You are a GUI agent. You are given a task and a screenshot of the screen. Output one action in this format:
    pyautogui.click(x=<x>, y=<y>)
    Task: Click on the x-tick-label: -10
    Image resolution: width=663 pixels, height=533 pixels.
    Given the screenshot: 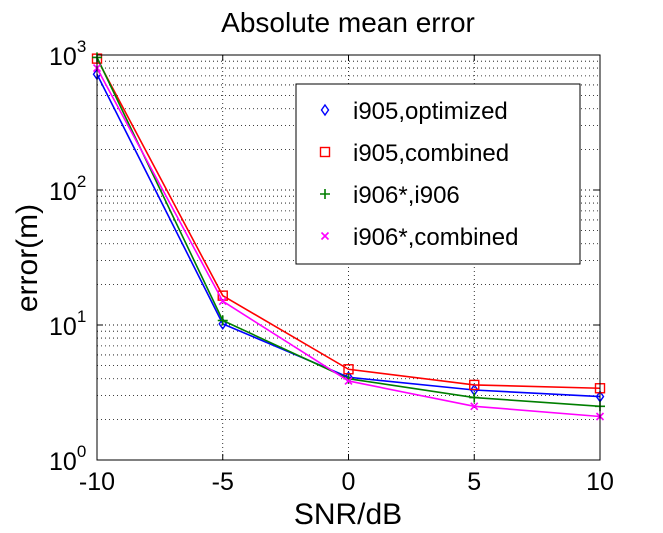 What is the action you would take?
    pyautogui.click(x=97, y=482)
    